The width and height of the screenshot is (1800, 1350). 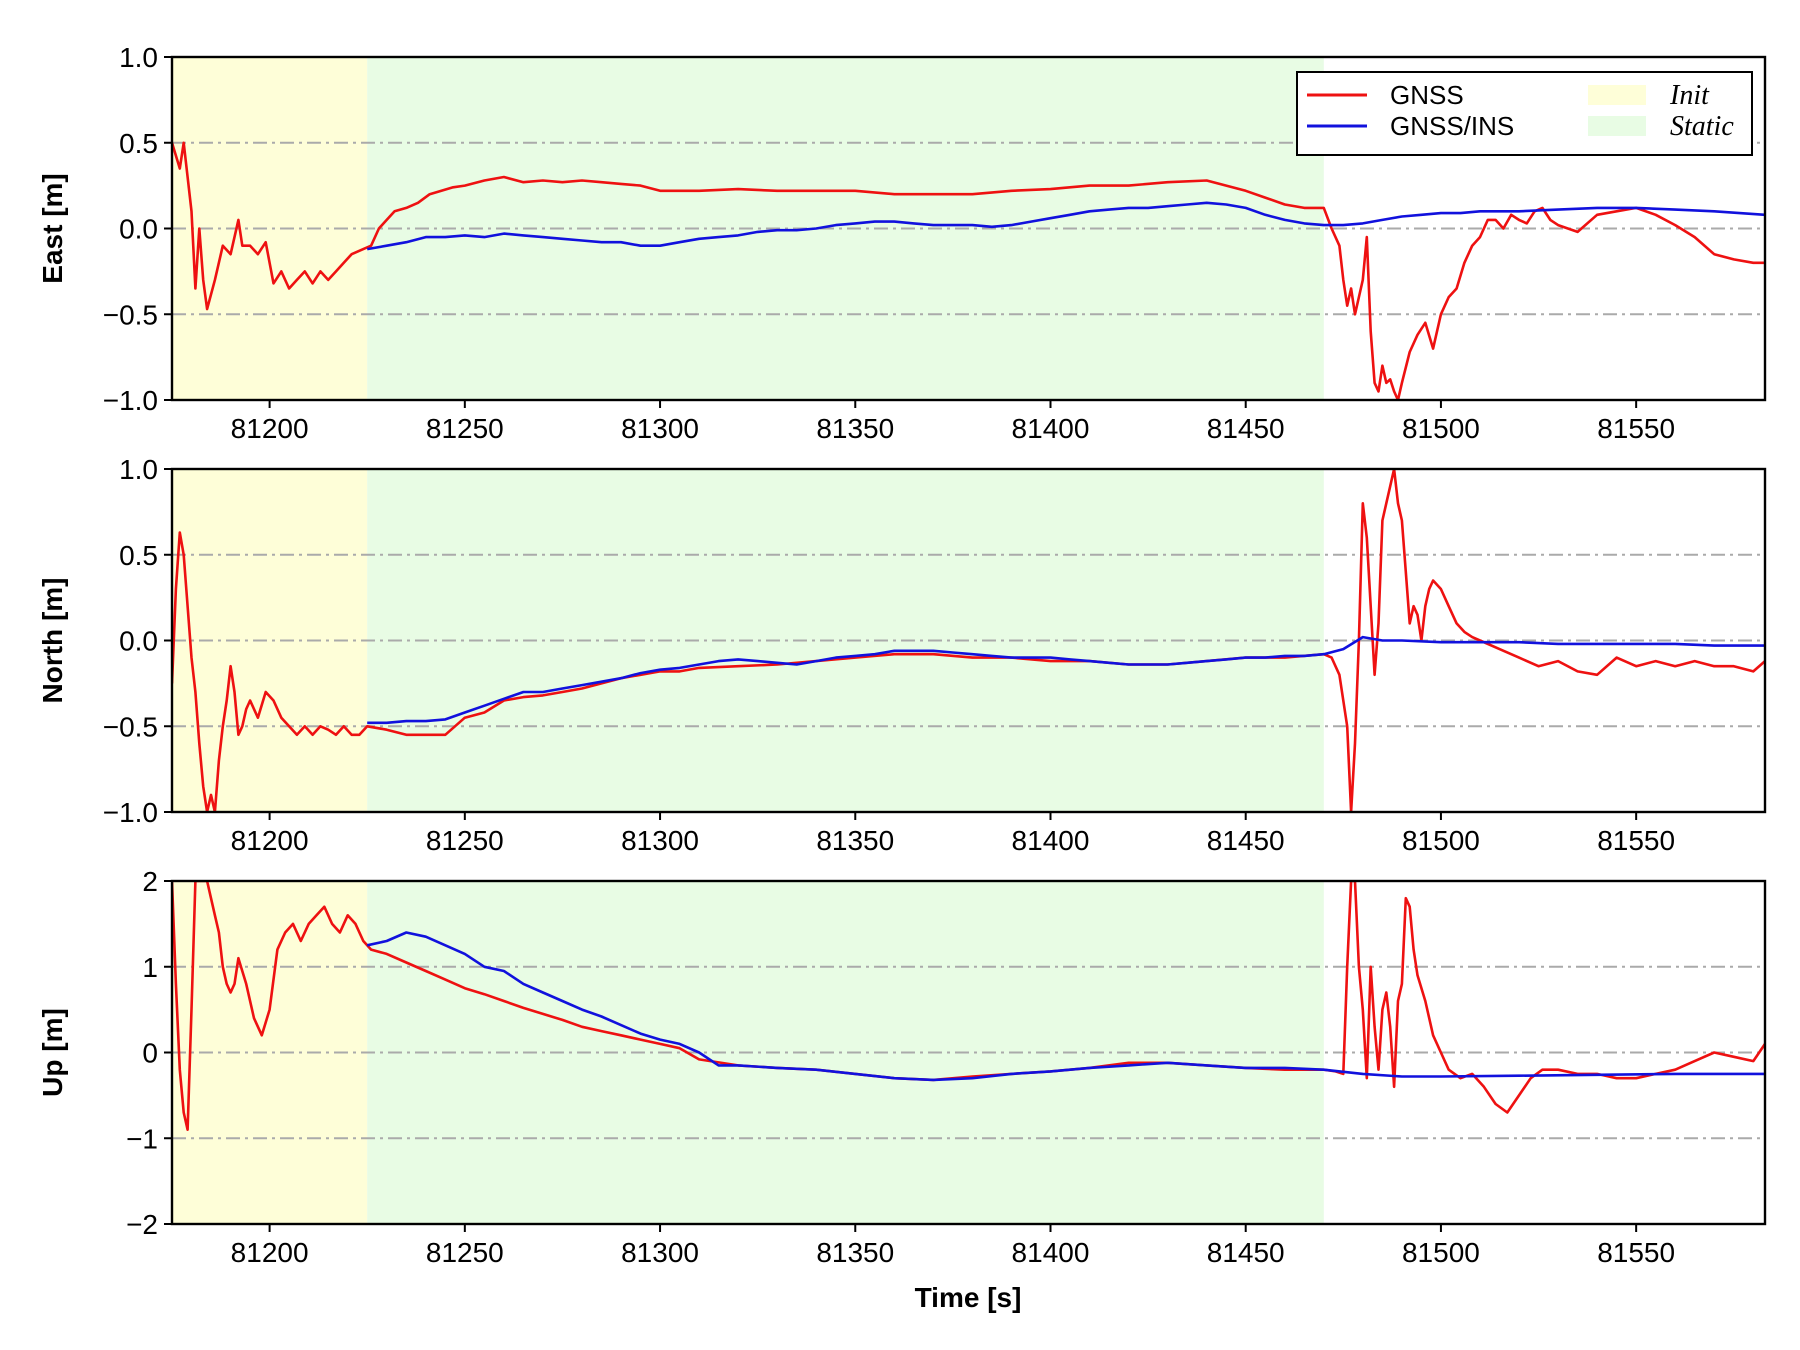 I want to click on legend-box, so click(x=1524, y=113).